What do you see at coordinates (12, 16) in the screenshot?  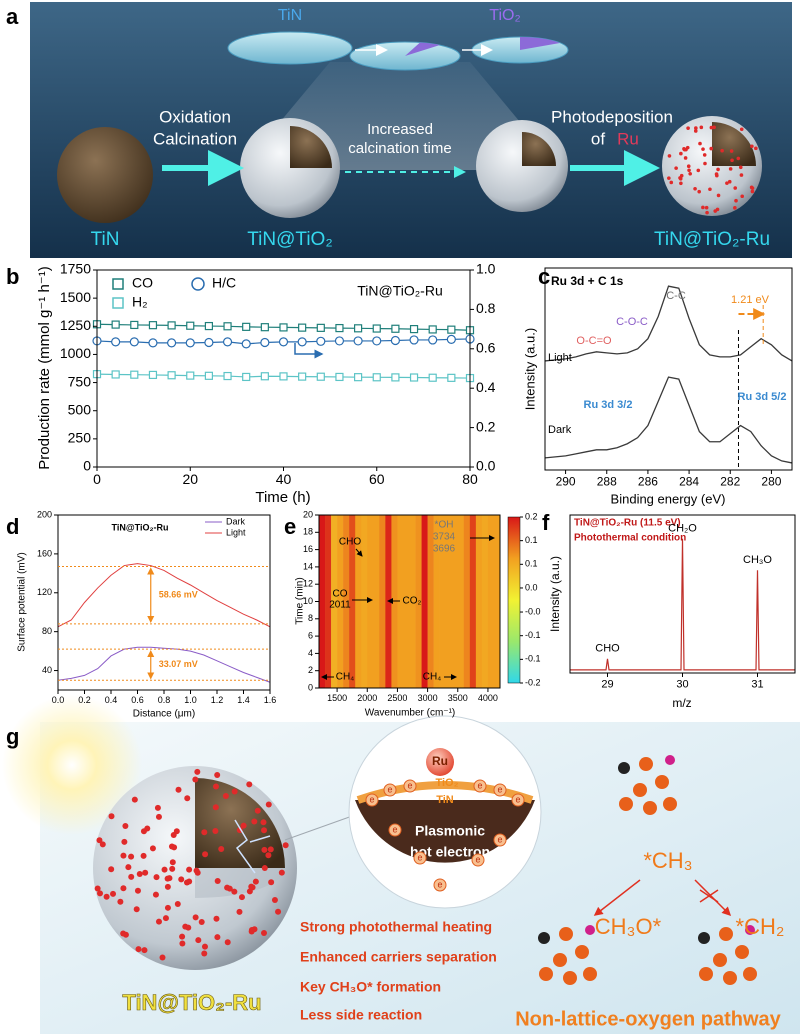 I see `panel-label: a` at bounding box center [12, 16].